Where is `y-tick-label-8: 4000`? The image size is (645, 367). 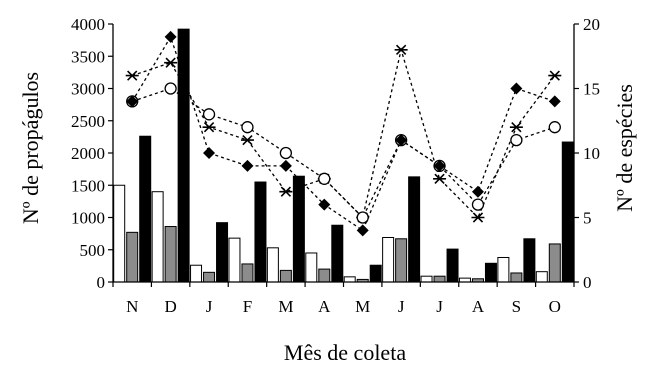 y-tick-label-8: 4000 is located at coordinates (88, 24).